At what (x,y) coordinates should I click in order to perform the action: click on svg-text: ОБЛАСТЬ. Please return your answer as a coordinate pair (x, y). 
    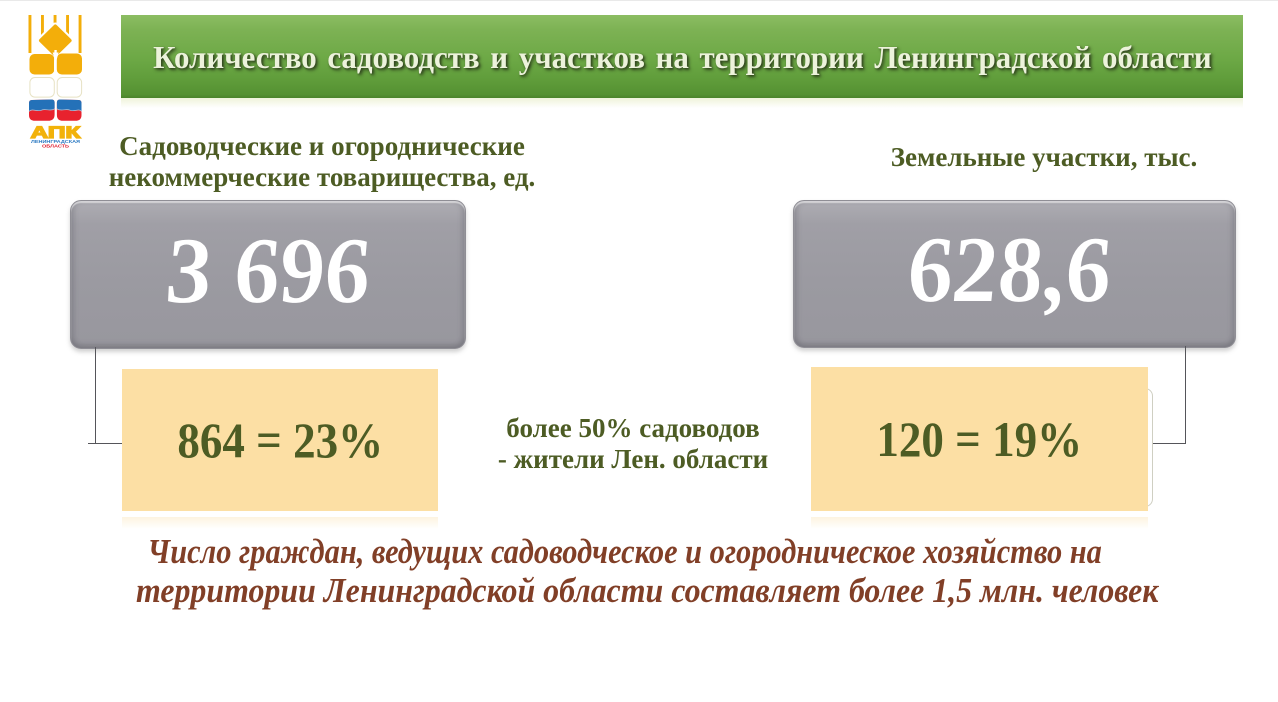
    Looking at the image, I should click on (55, 145).